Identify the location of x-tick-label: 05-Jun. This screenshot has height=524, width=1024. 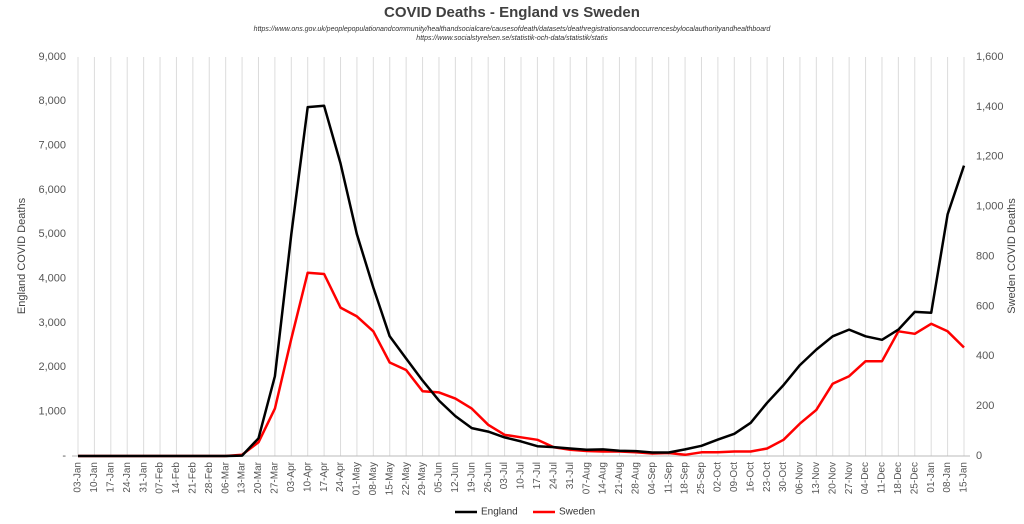
(439, 477).